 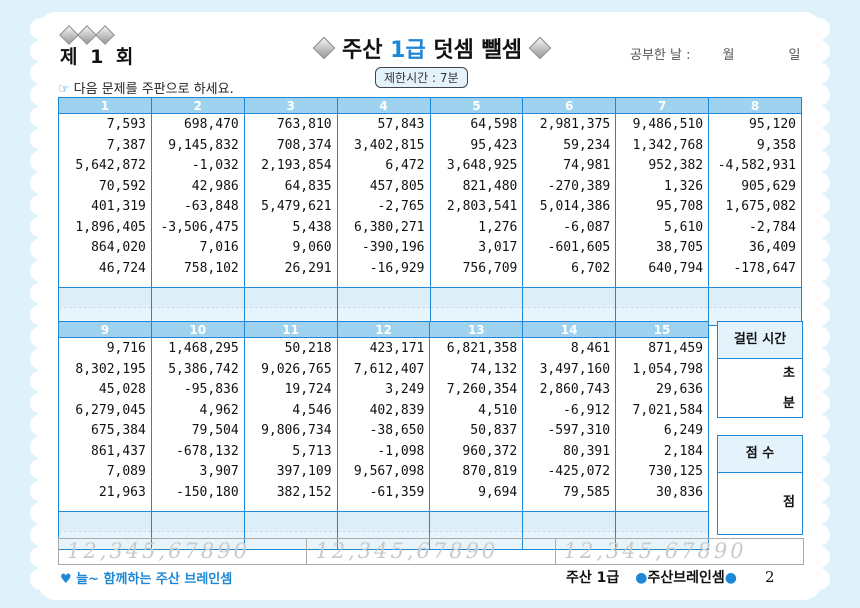 I want to click on problem-value: 7,612,407, so click(x=389, y=369).